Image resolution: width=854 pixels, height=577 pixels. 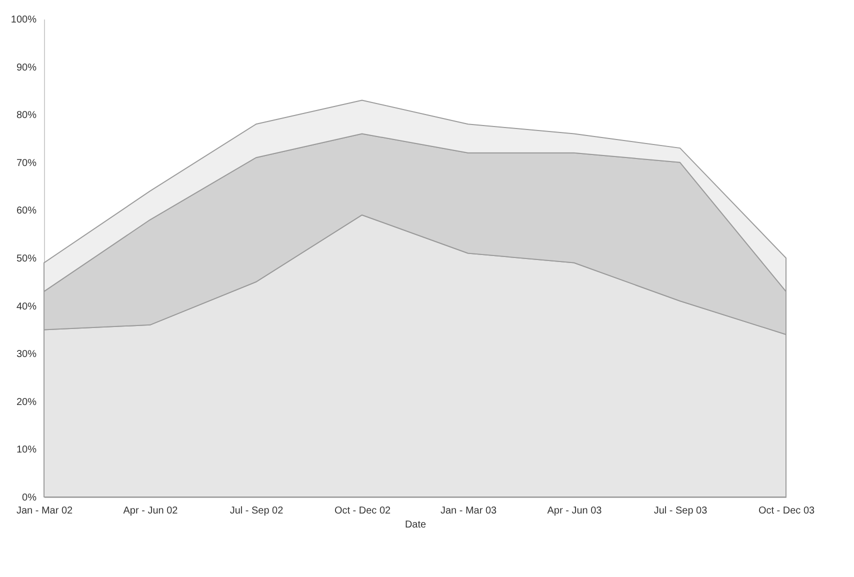 I want to click on x-tick-label: Jan - Mar 03, so click(x=468, y=511).